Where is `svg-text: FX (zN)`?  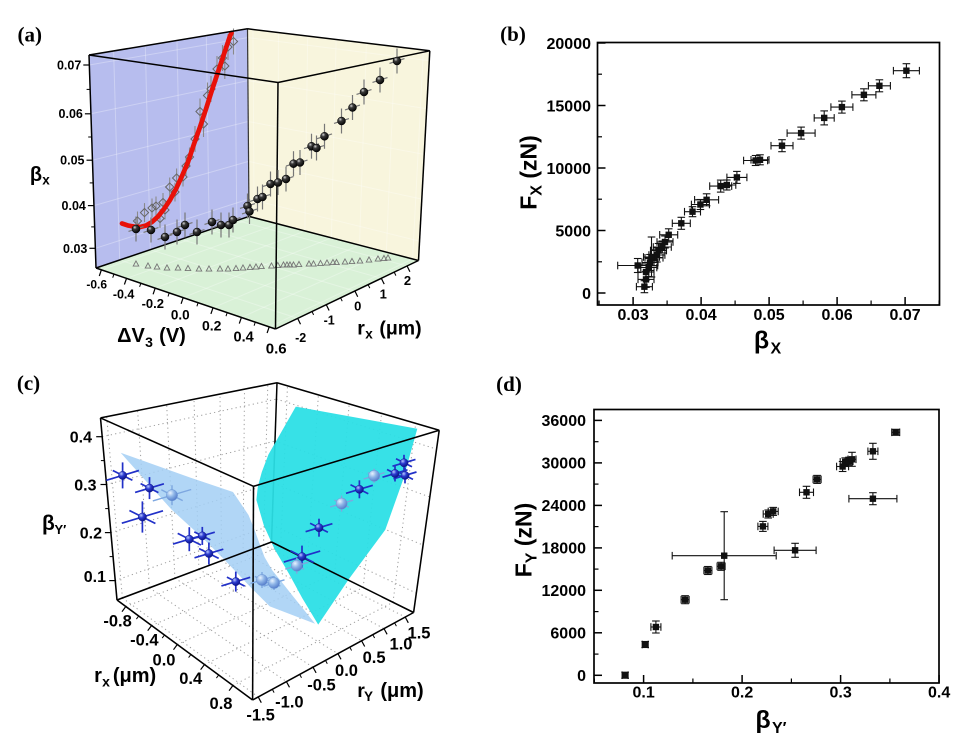
svg-text: FX (zN) is located at coordinates (531, 172).